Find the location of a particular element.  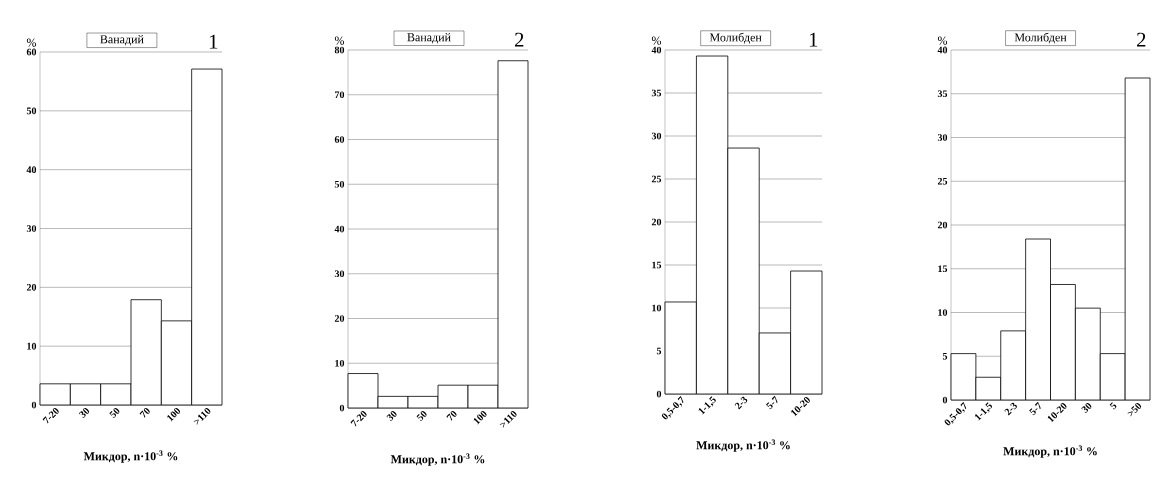

y-tick-label: 70 is located at coordinates (340, 95).